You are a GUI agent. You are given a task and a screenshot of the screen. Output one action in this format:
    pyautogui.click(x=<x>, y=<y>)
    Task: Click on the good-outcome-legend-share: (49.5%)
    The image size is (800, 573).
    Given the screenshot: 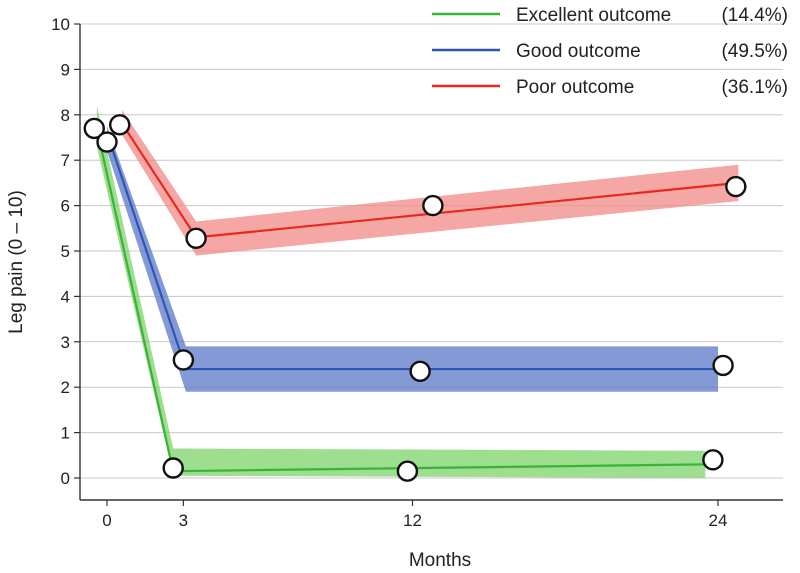 What is the action you would take?
    pyautogui.click(x=754, y=51)
    